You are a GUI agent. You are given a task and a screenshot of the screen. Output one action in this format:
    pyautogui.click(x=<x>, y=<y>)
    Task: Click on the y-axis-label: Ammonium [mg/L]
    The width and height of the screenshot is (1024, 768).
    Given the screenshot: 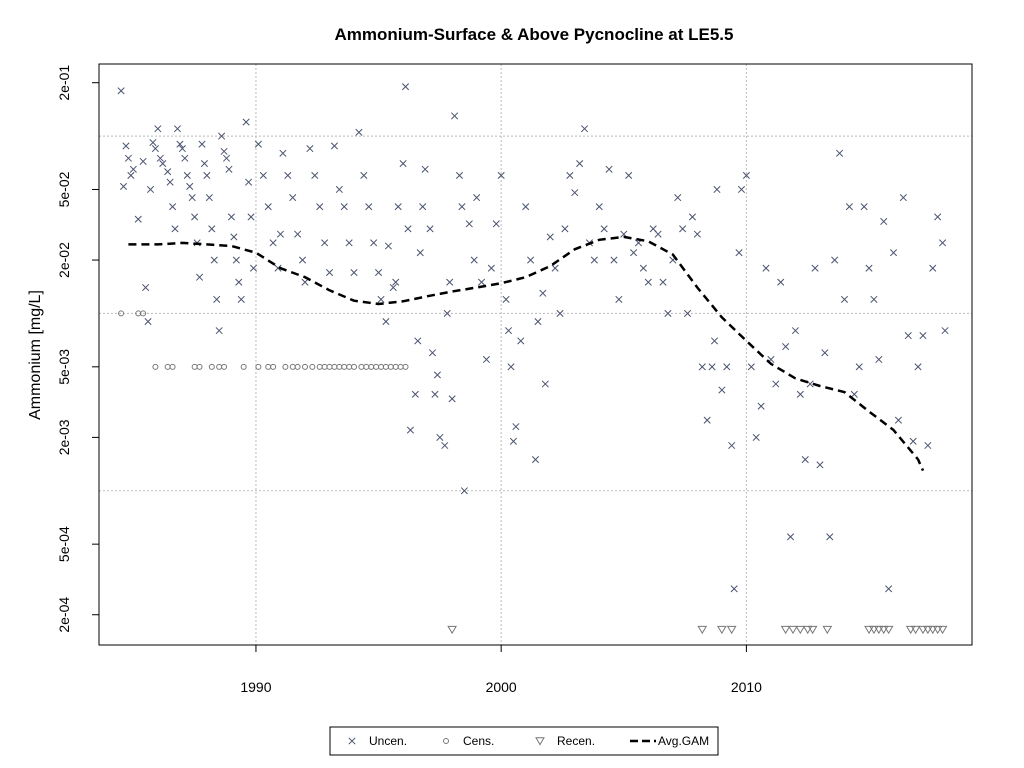 What is the action you would take?
    pyautogui.click(x=35, y=355)
    